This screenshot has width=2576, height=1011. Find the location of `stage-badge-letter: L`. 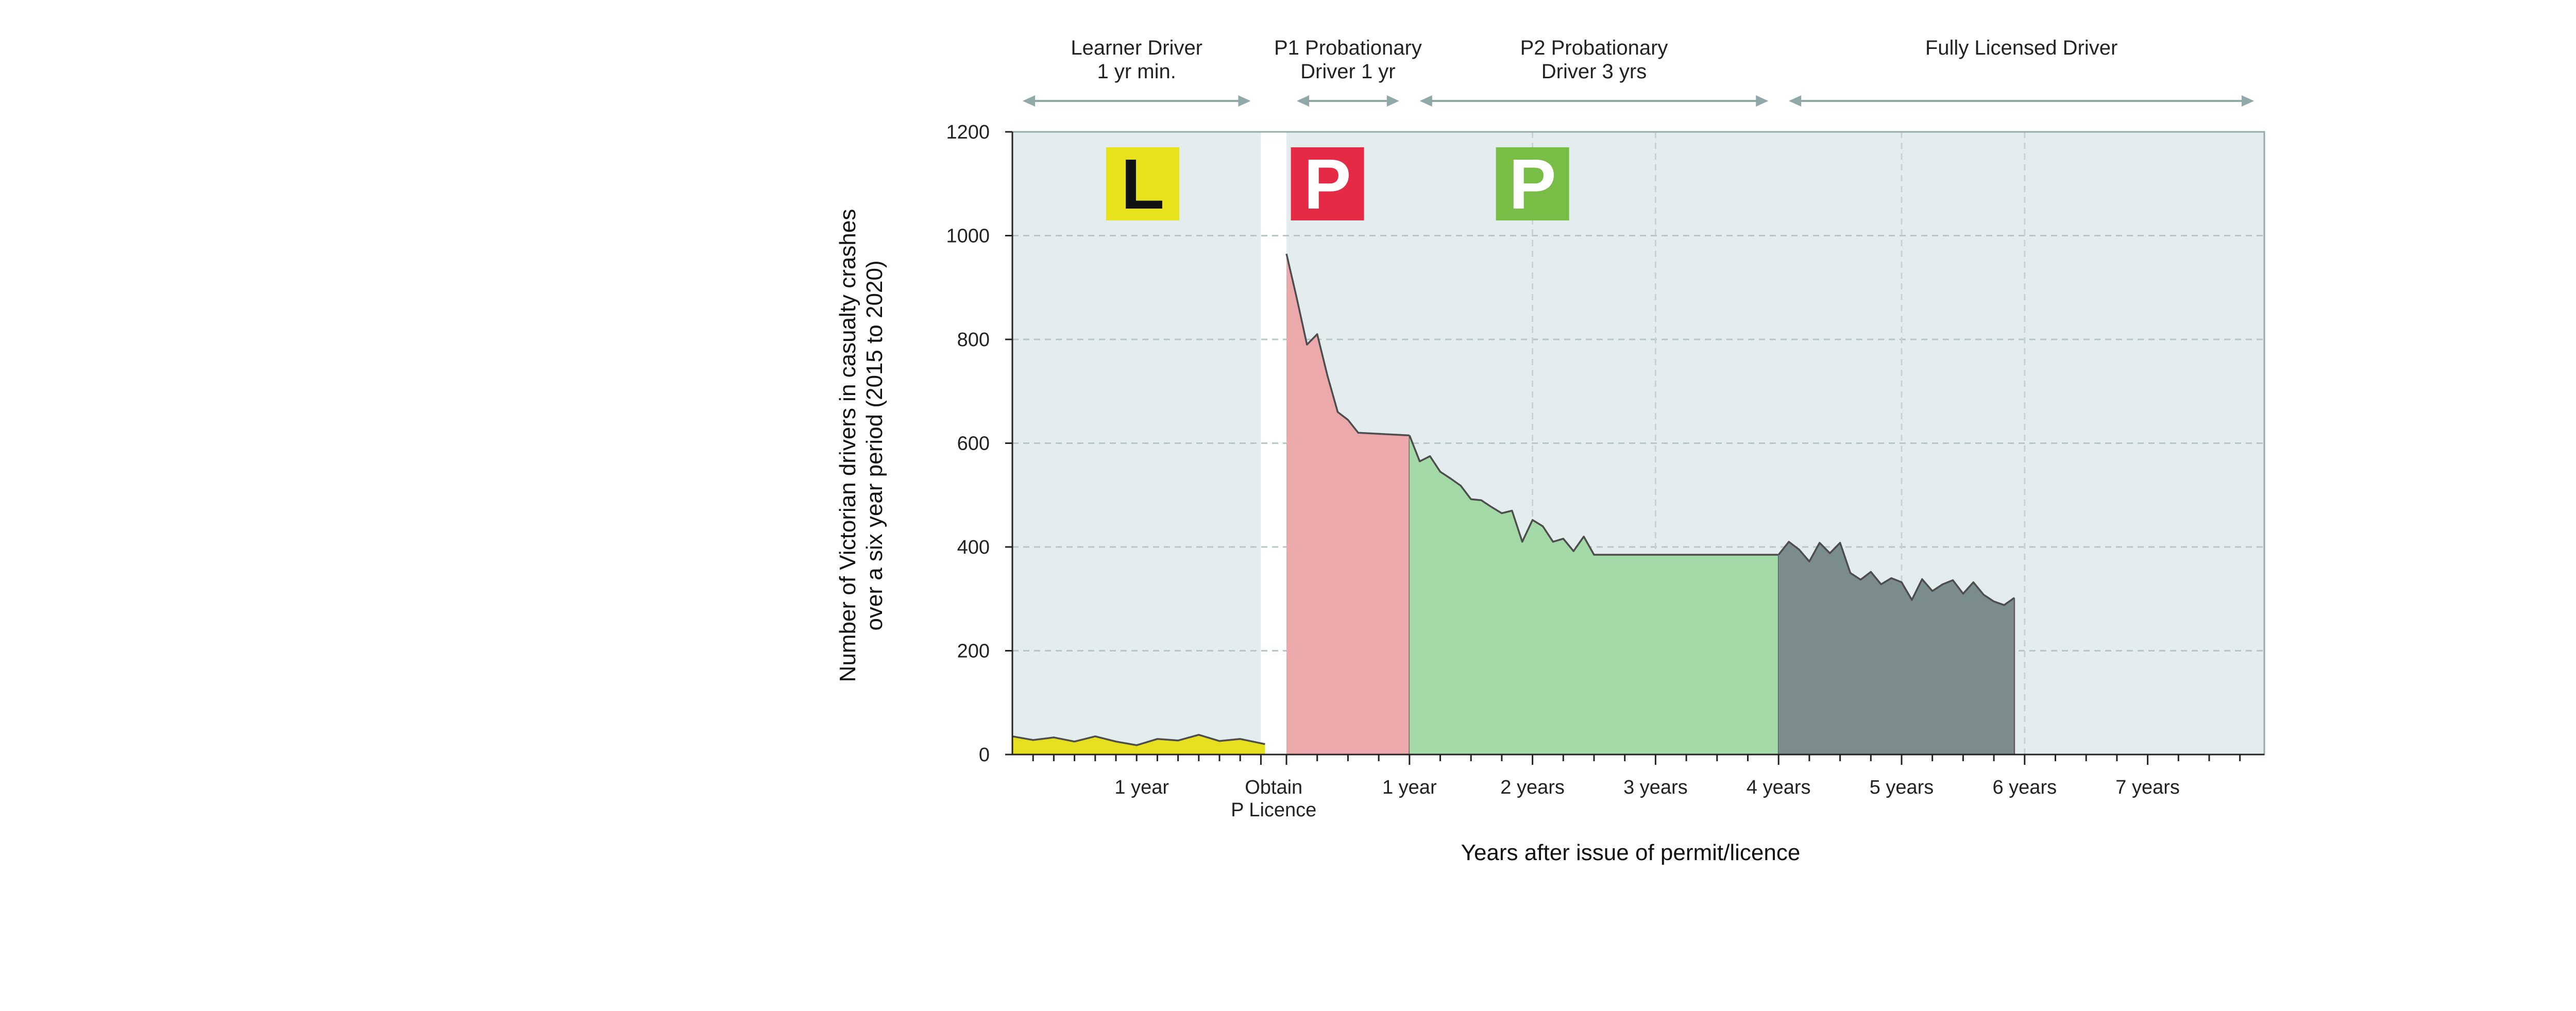

stage-badge-letter: L is located at coordinates (1142, 184).